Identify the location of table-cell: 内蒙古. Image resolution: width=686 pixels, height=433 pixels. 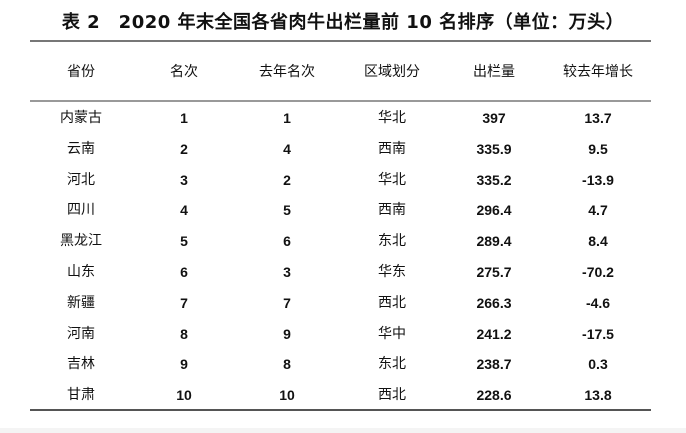
(81, 118).